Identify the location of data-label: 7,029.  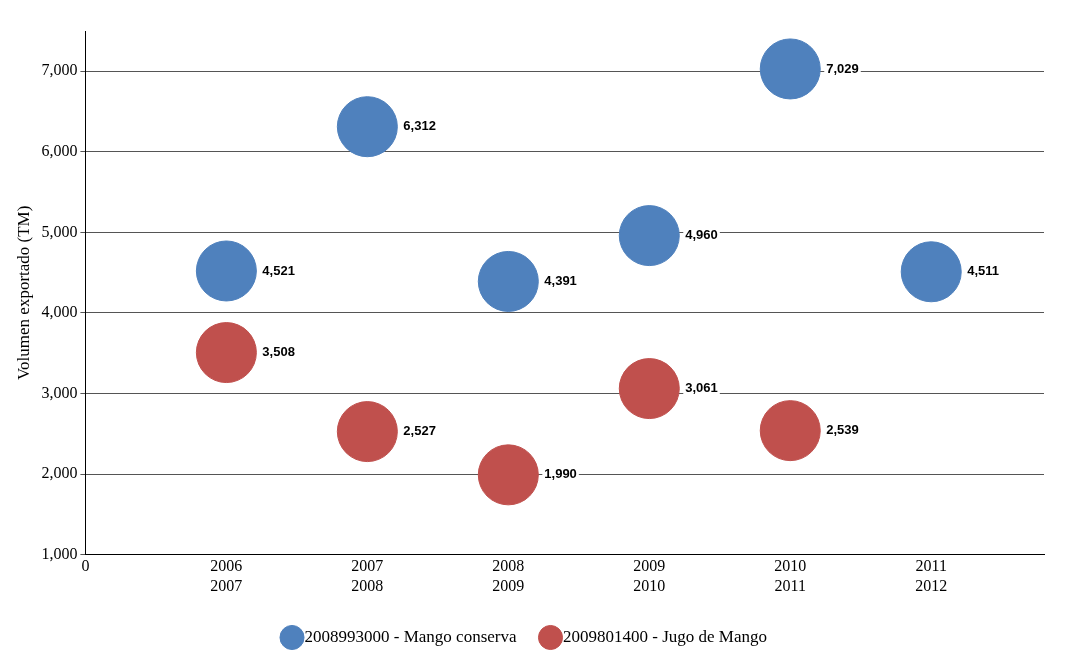
(842, 68).